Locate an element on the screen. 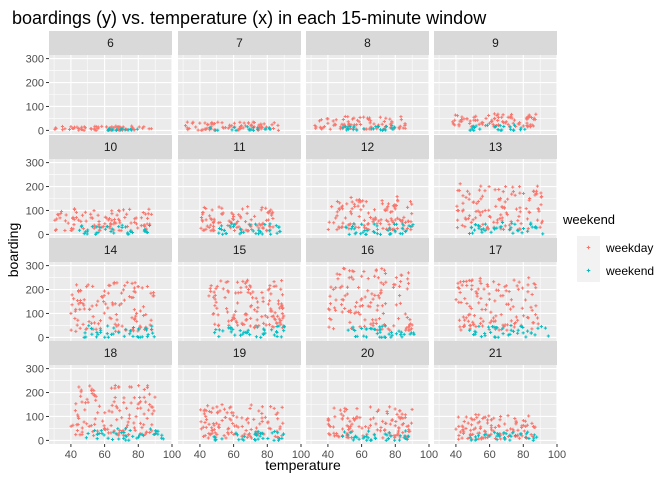 Image resolution: width=672 pixels, height=480 pixels. facet-strip is located at coordinates (110, 250).